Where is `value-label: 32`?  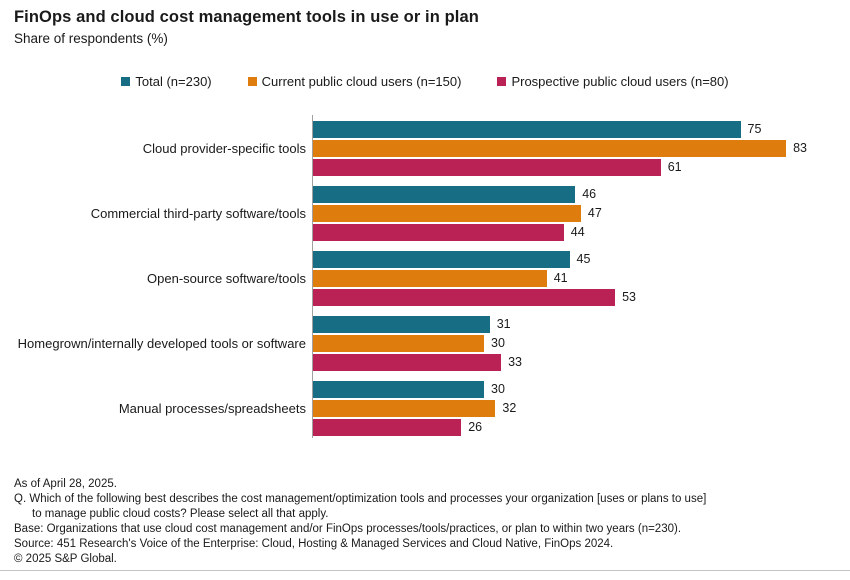 value-label: 32 is located at coordinates (509, 408).